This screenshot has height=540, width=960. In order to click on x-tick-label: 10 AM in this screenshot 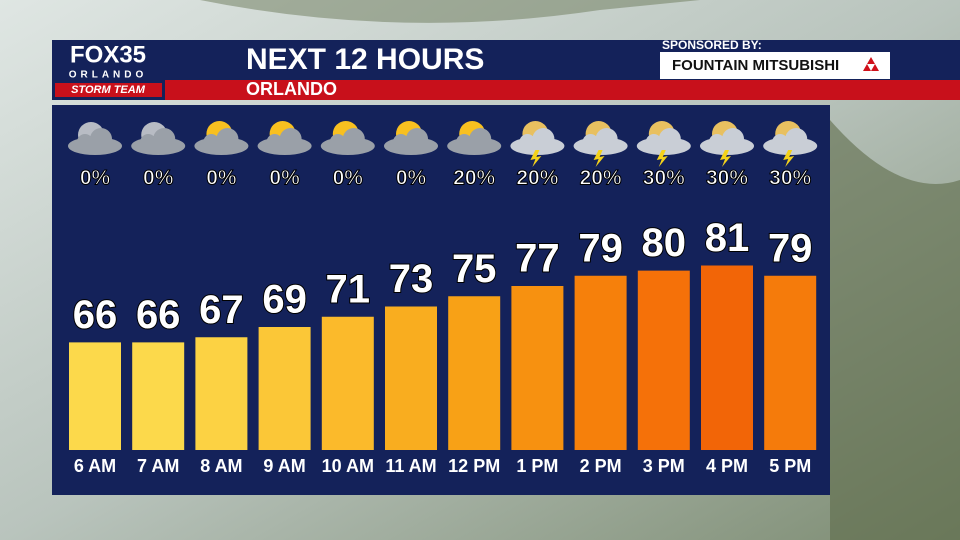, I will do `click(348, 466)`.